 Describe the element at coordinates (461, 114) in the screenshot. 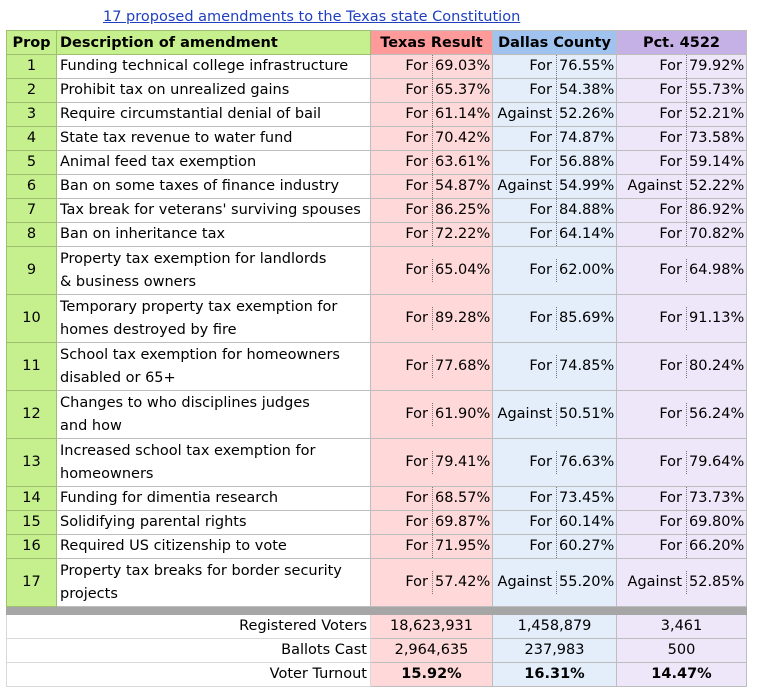

I see `texas-result-percent: 61.14%` at that location.